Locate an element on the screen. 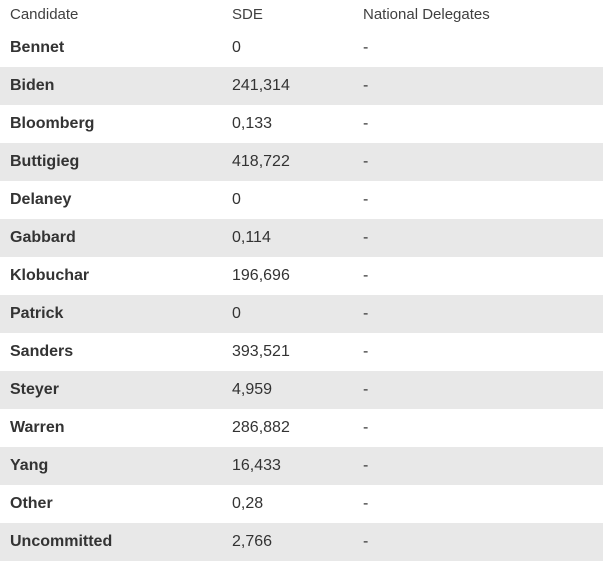 Image resolution: width=611 pixels, height=569 pixels. table-row: Warren 286,882 - is located at coordinates (301, 428).